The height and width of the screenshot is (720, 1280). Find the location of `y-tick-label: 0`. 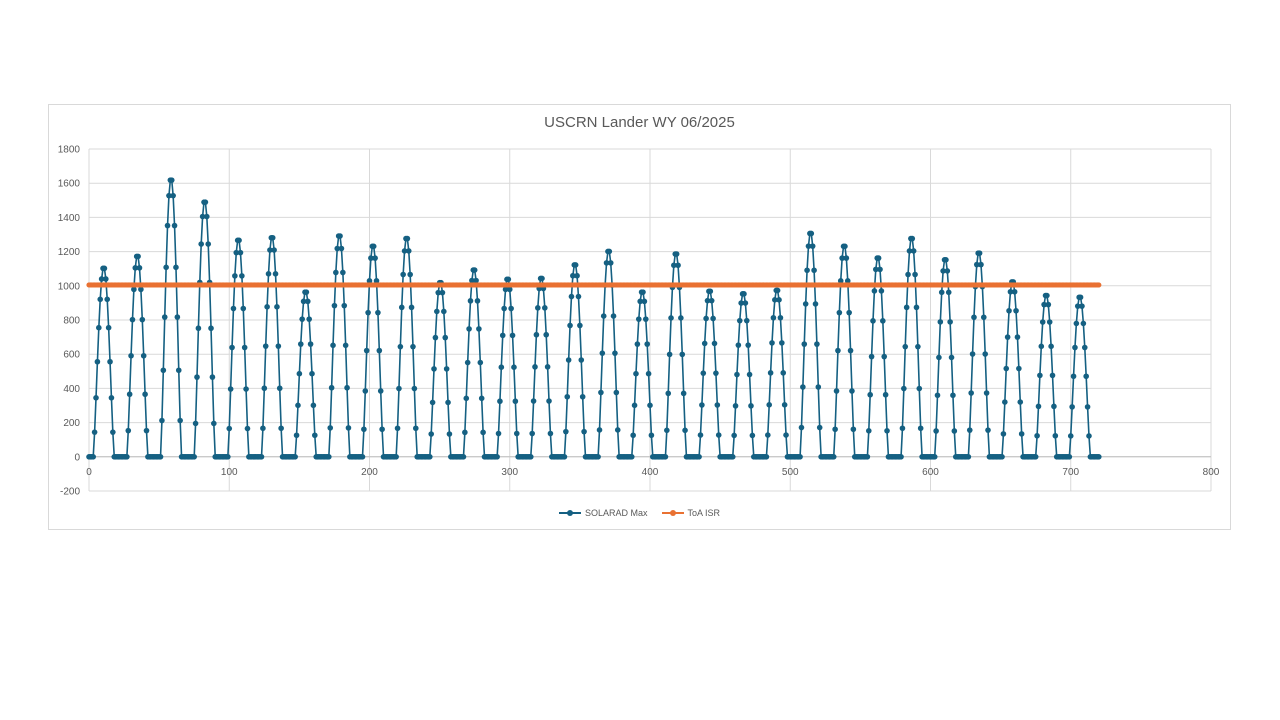

y-tick-label: 0 is located at coordinates (77, 457).